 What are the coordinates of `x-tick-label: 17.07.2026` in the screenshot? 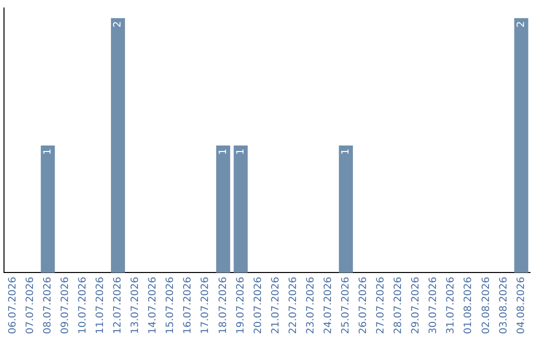 It's located at (206, 305).